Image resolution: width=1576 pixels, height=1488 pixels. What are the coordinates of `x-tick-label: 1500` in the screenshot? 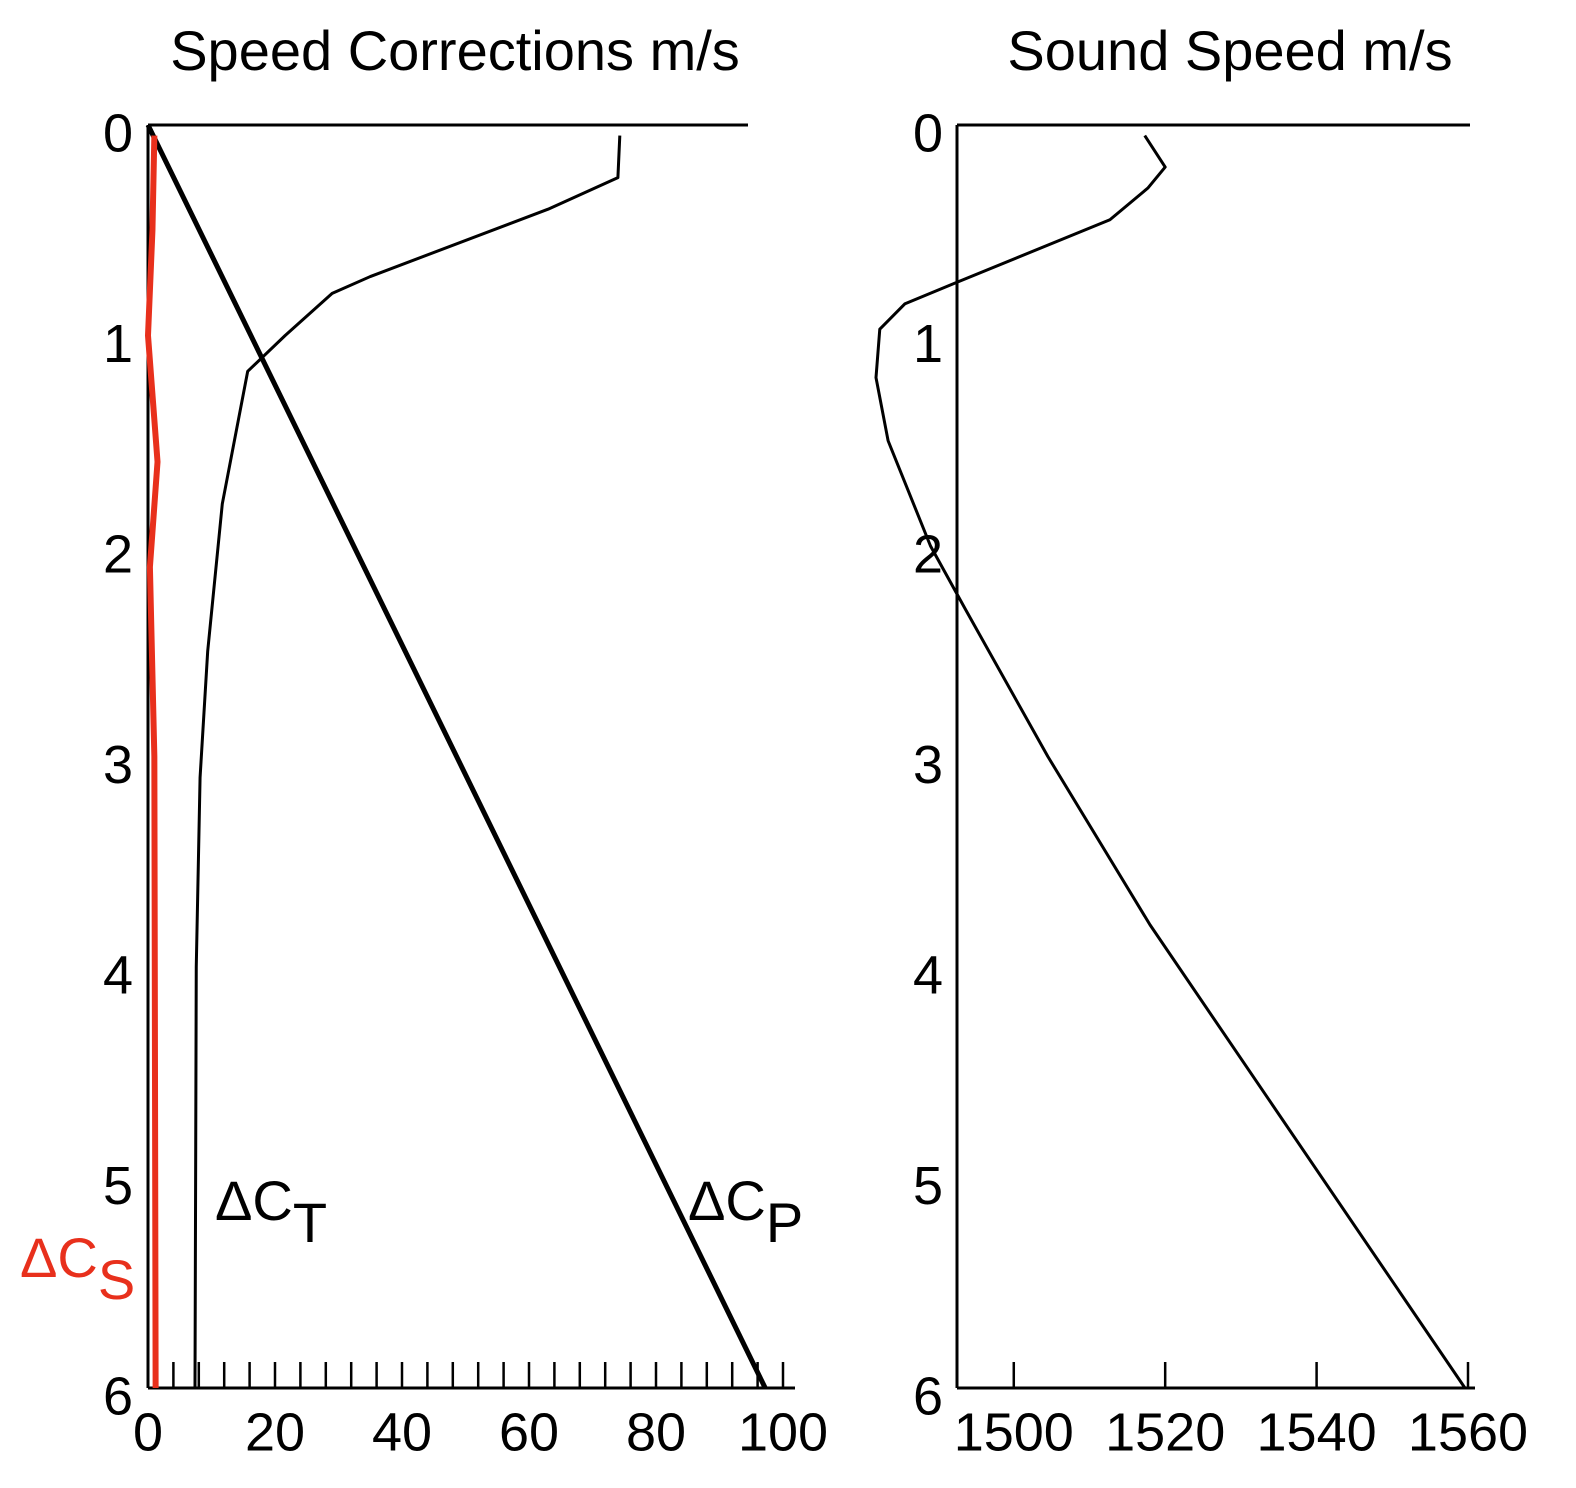 It's located at (1014, 1432).